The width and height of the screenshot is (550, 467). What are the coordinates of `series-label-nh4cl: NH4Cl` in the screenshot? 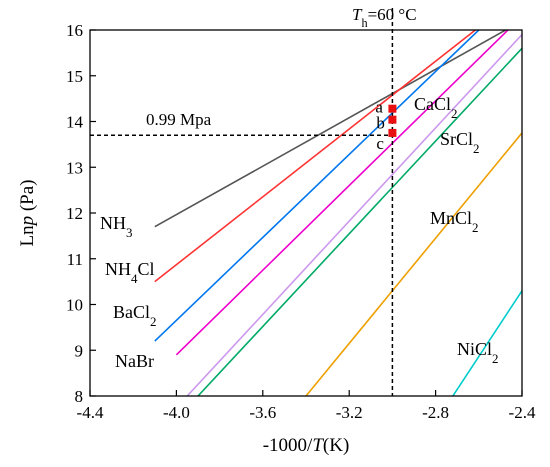 It's located at (130, 272).